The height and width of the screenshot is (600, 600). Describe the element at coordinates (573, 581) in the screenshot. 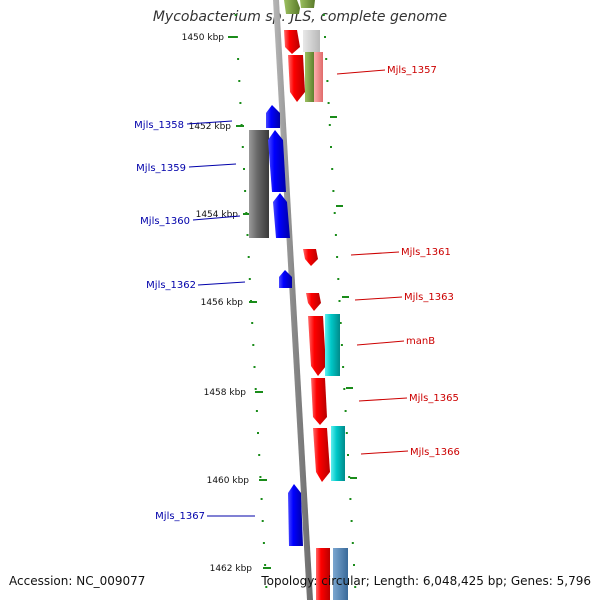

I see `genes-value: 5,796` at that location.